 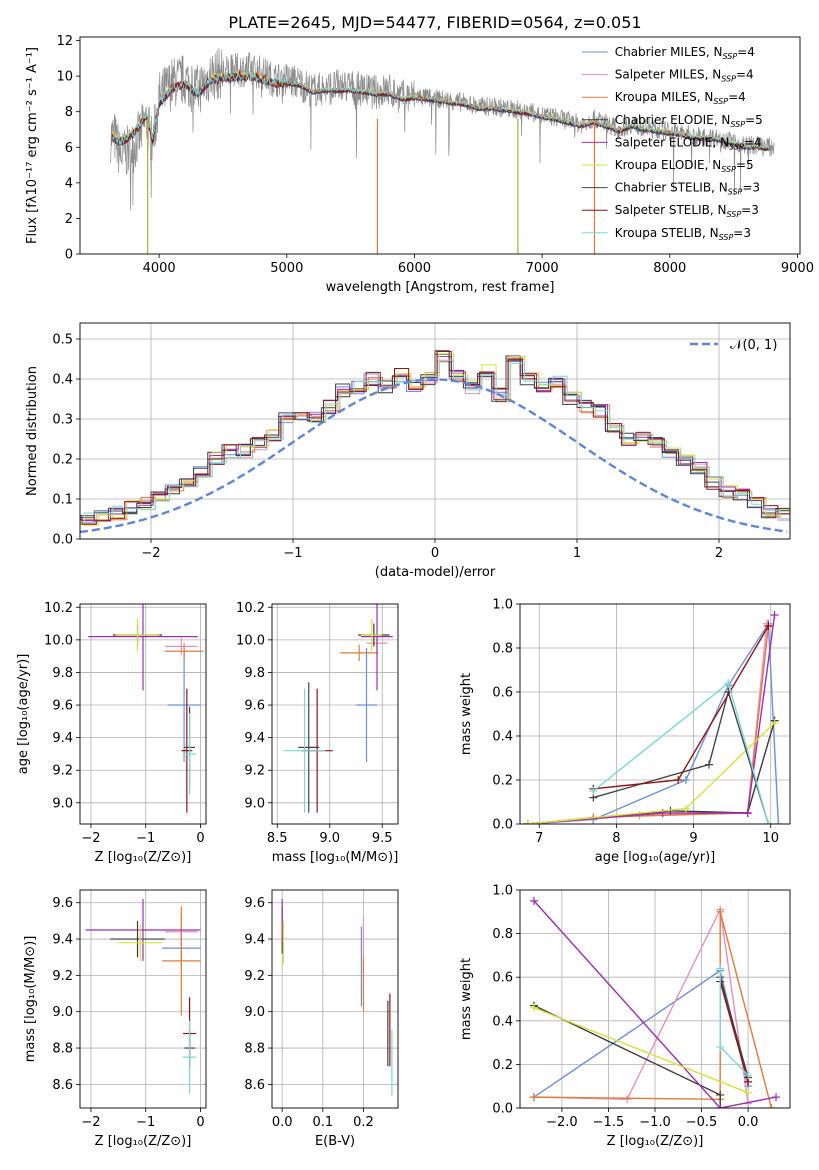 What do you see at coordinates (542, 268) in the screenshot?
I see `x-tick-label: 7000` at bounding box center [542, 268].